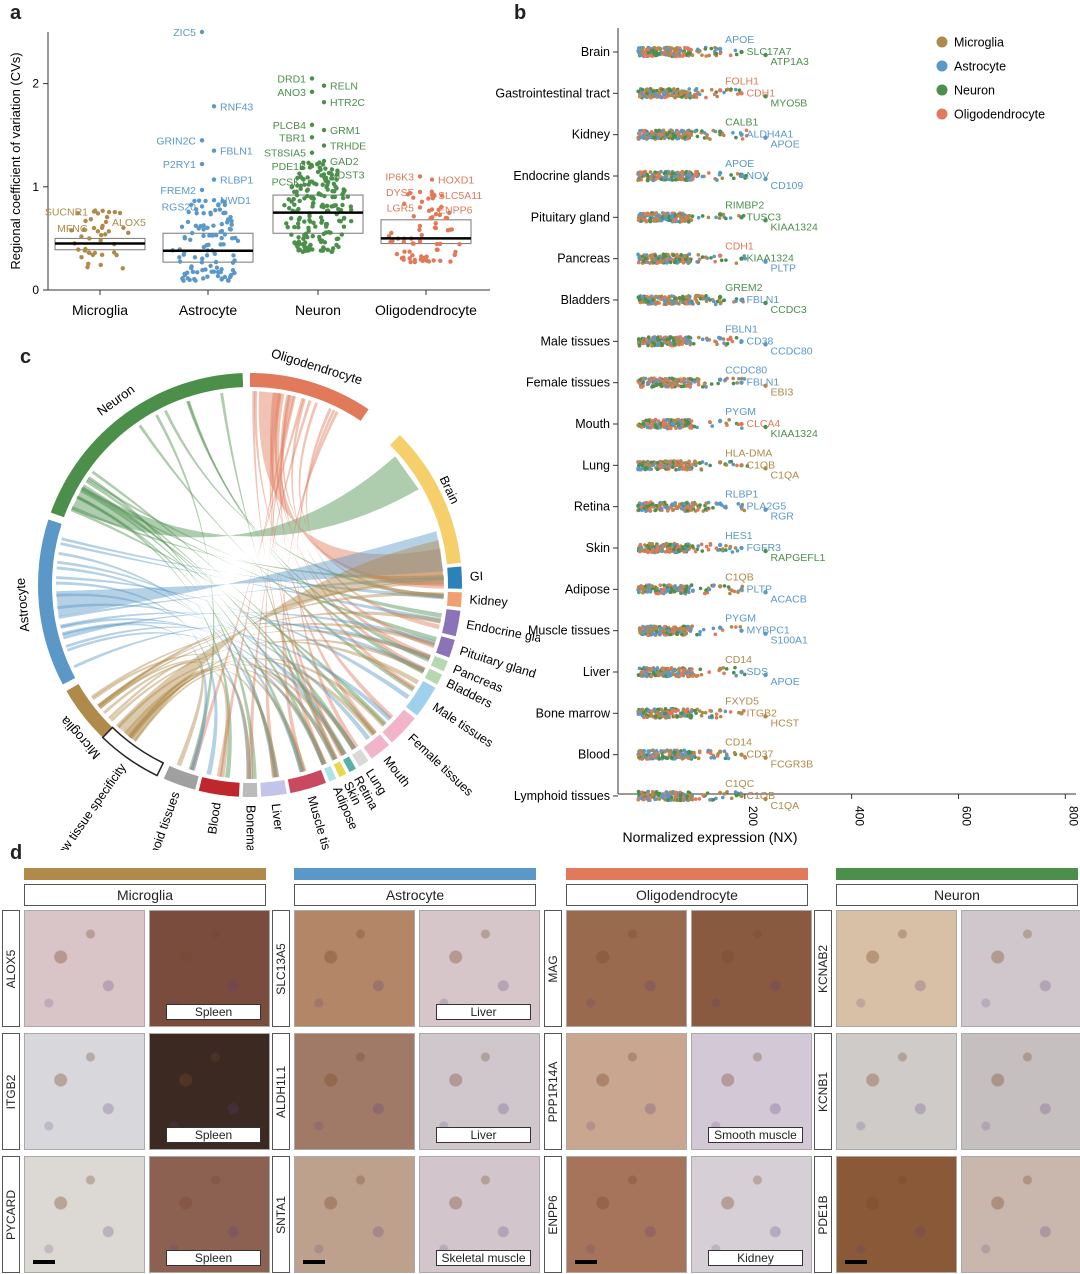 This screenshot has height=1274, width=1080. Describe the element at coordinates (213, 1012) in the screenshot. I see `tissue-label: Spleen` at that location.